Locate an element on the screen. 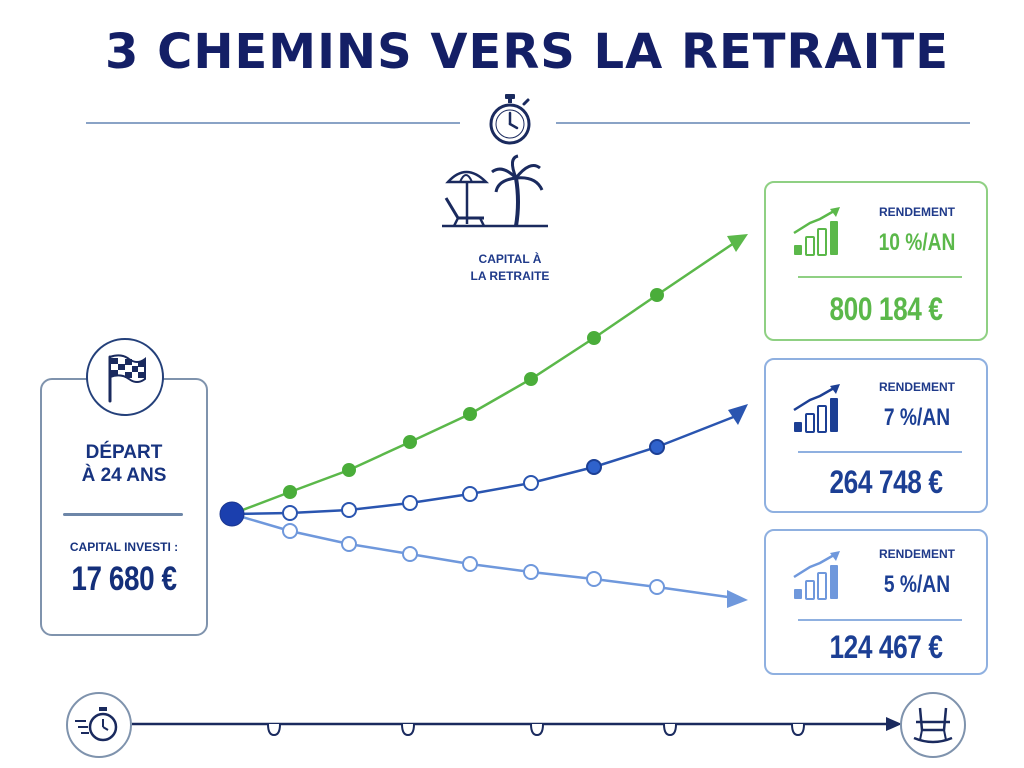 The width and height of the screenshot is (1024, 768). result-card-7-percent: RENDEMENT 7 %/AN 264 748 € is located at coordinates (876, 435).